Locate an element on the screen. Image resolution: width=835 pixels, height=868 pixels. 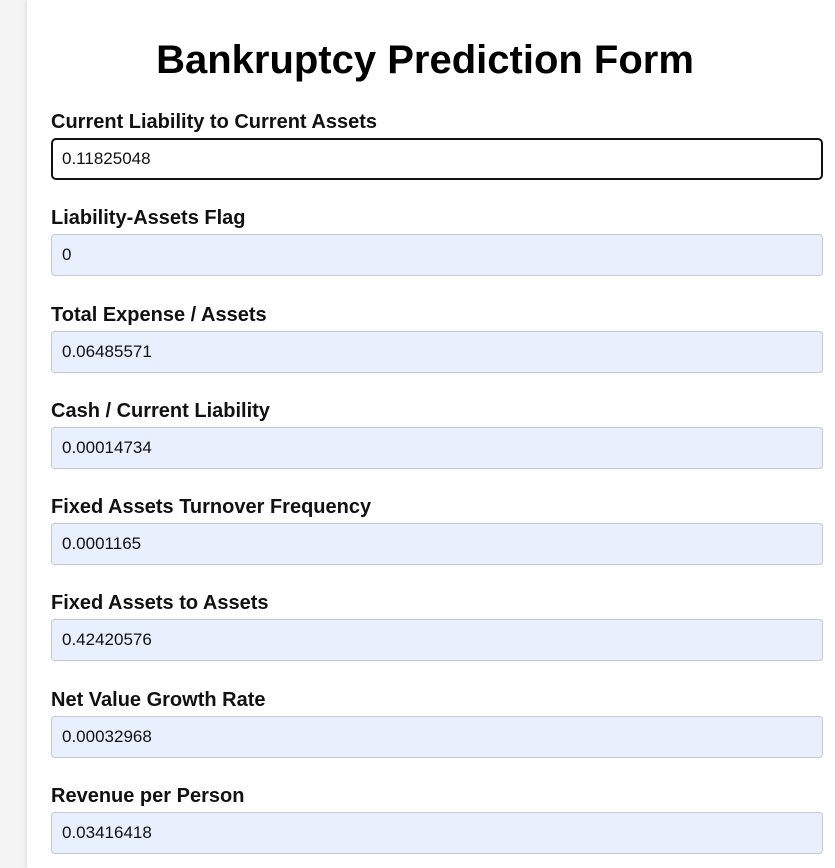
liability-assets-flag-input is located at coordinates (437, 255).